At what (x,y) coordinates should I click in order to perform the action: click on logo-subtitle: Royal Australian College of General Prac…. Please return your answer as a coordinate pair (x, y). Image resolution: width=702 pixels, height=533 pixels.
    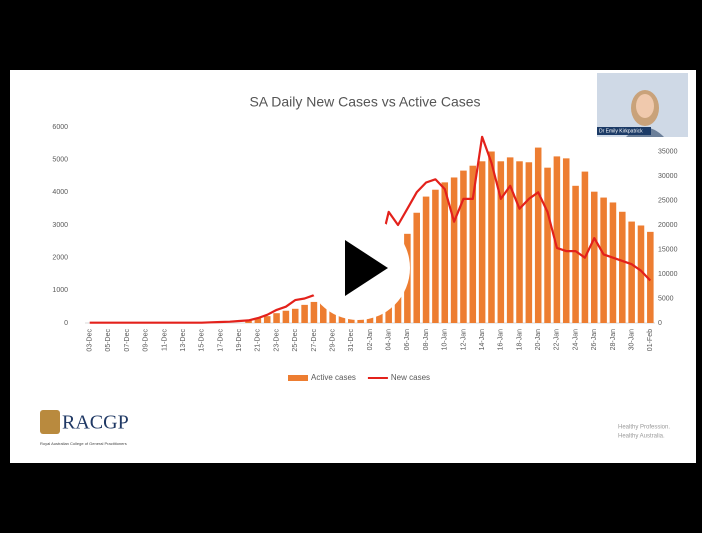
    Looking at the image, I should click on (83, 443).